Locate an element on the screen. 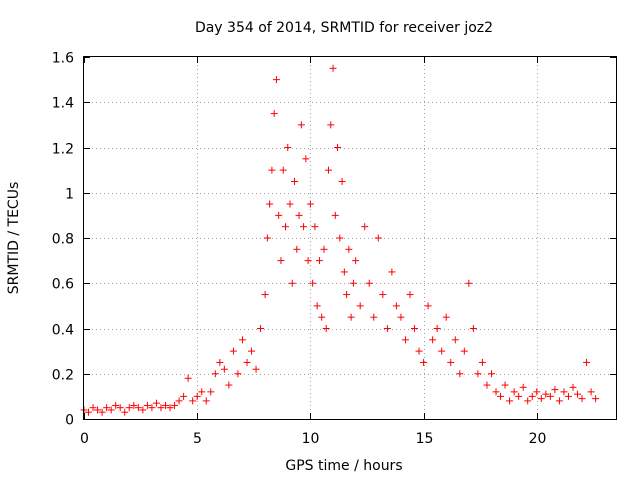 The height and width of the screenshot is (480, 640). x-tick-labels: 0 5 10 15 20 is located at coordinates (313, 439).